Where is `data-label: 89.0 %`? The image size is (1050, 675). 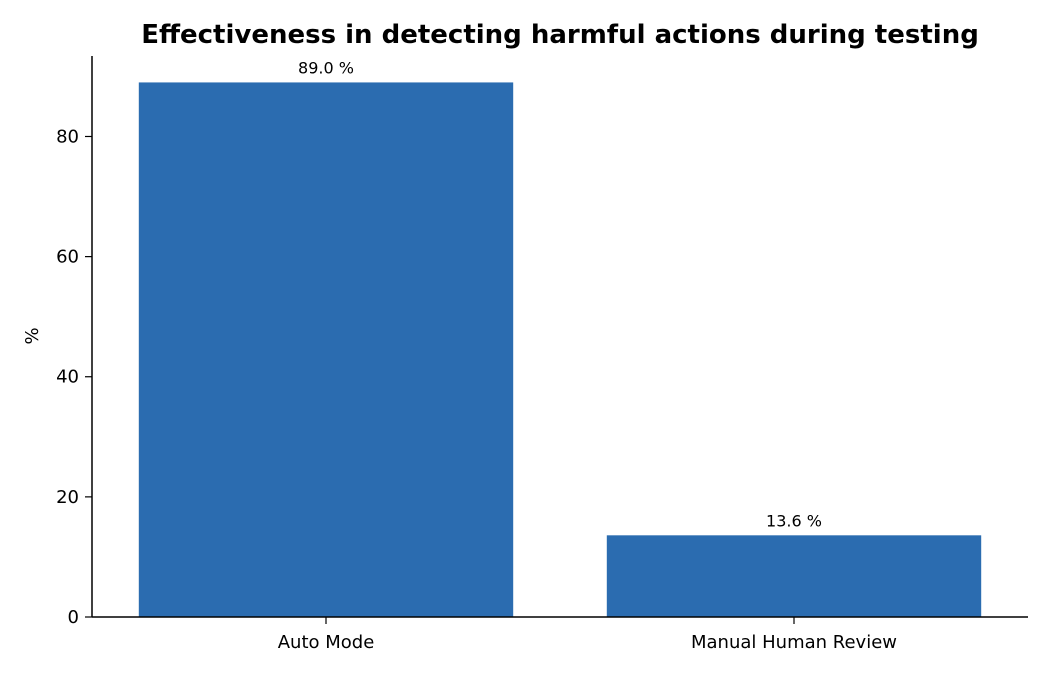
data-label: 89.0 % is located at coordinates (326, 67).